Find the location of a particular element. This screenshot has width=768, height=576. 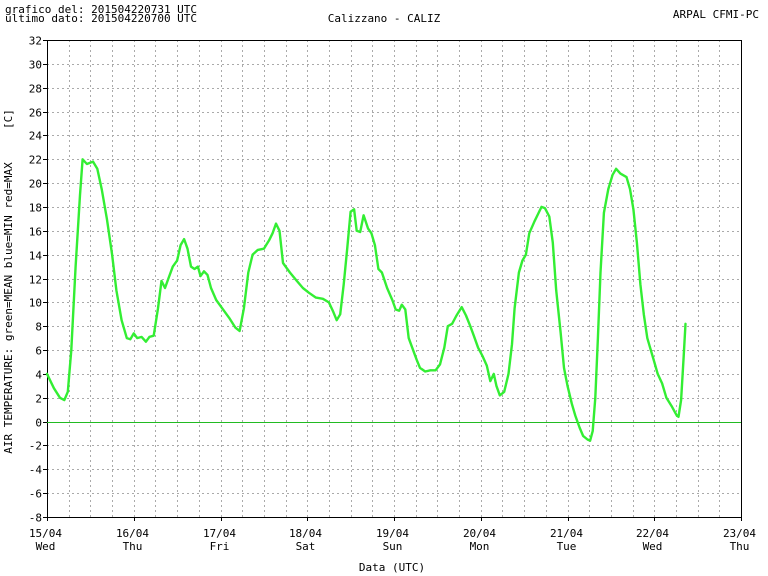

x-tick-date-label: 17/04 is located at coordinates (219, 533).